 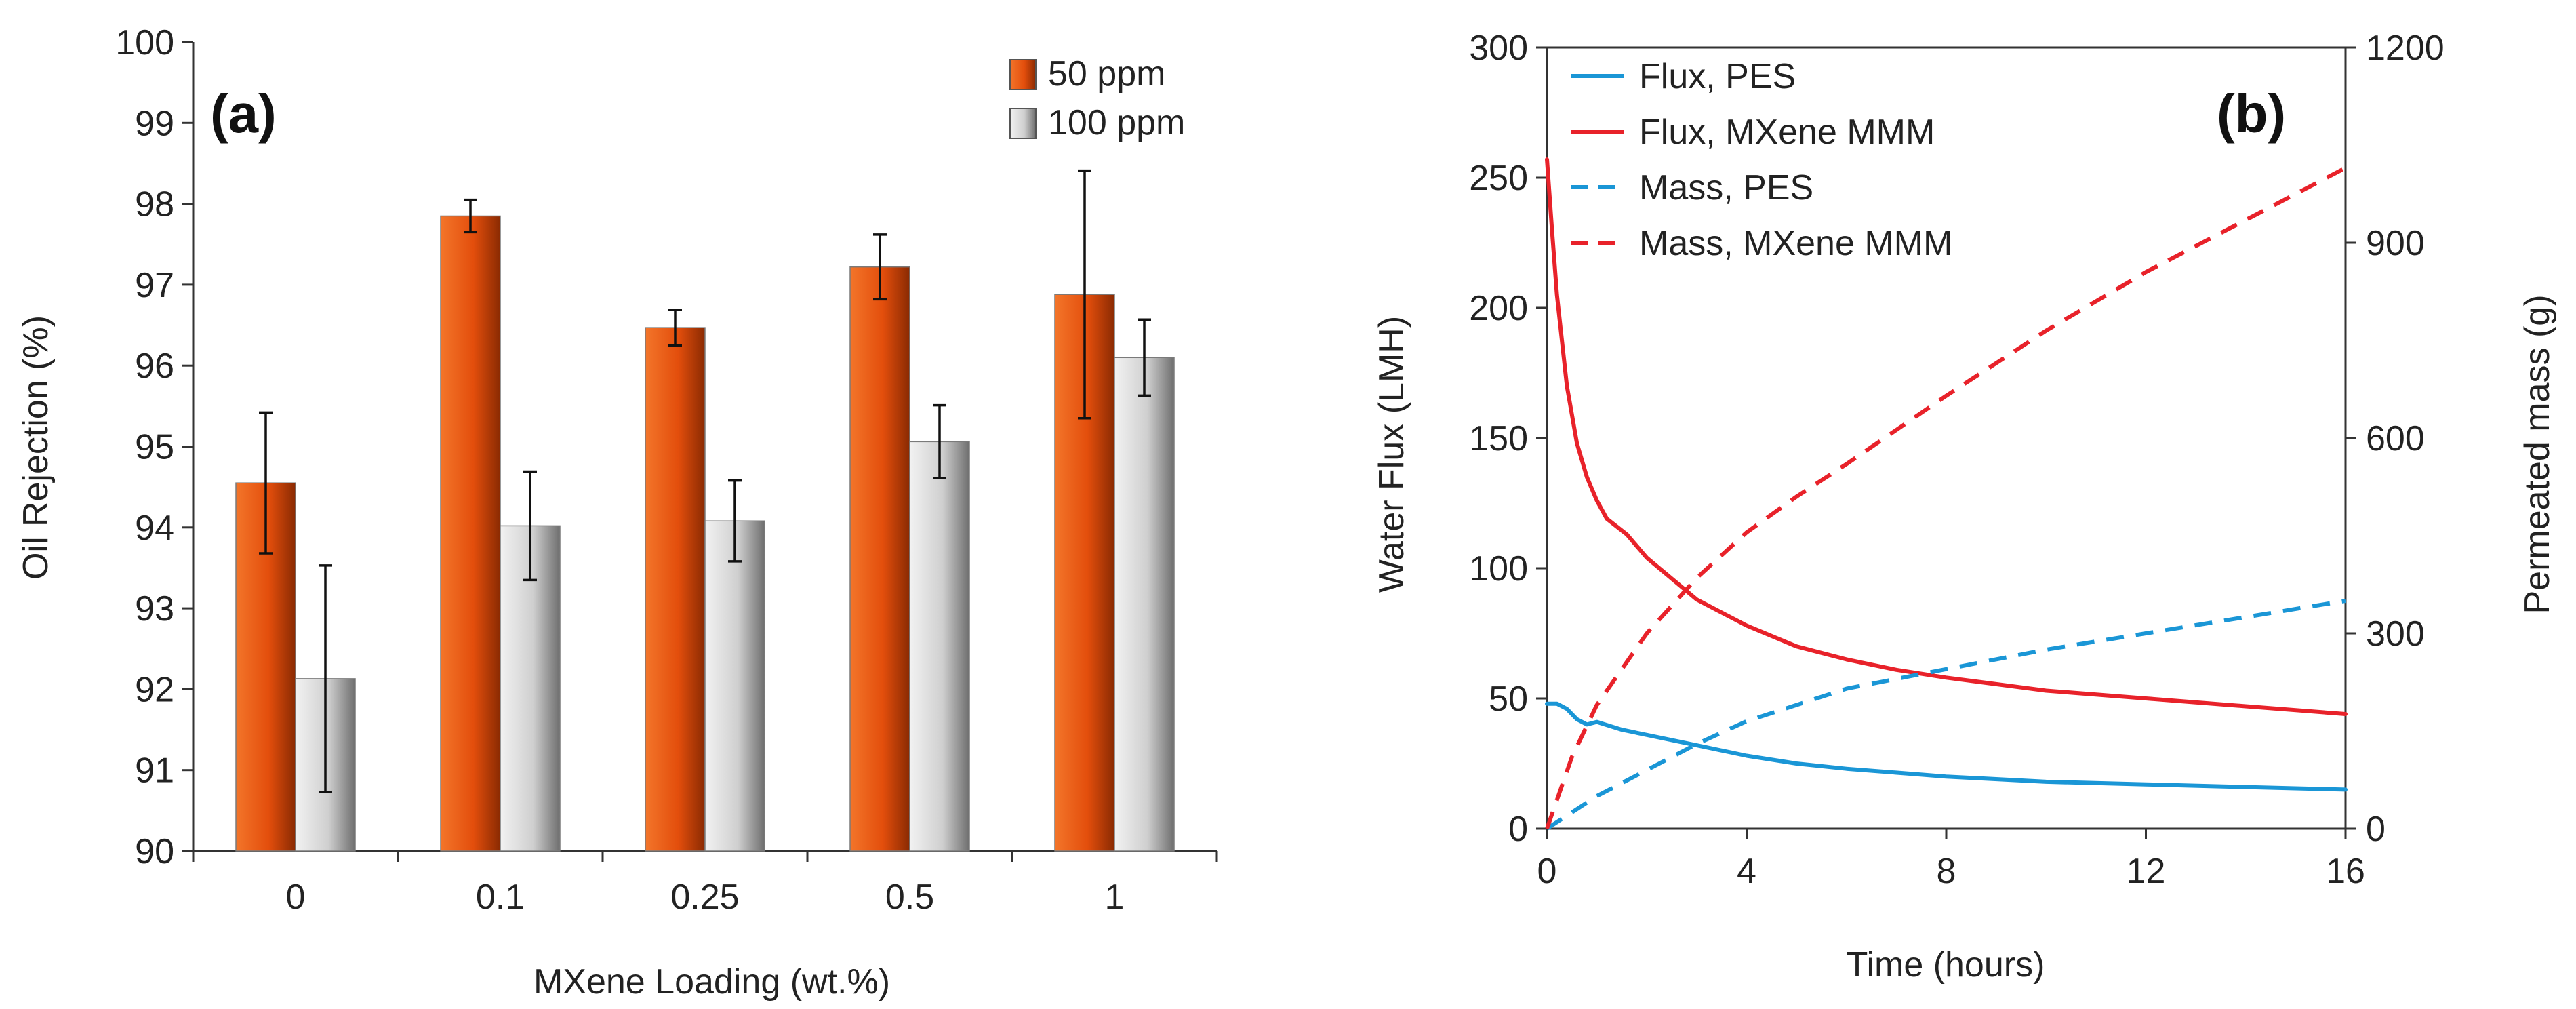 What do you see at coordinates (154, 528) in the screenshot?
I see `bar-chart-y-tick-label: 94` at bounding box center [154, 528].